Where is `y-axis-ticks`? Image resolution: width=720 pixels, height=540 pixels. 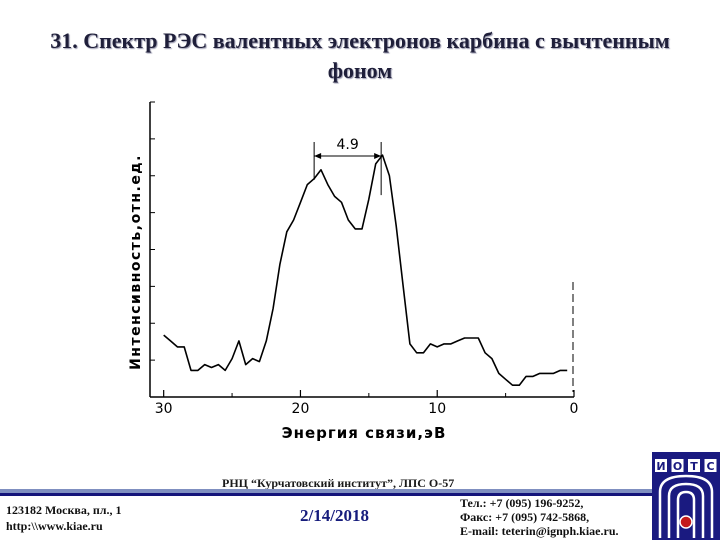
y-axis-ticks is located at coordinates (152, 231).